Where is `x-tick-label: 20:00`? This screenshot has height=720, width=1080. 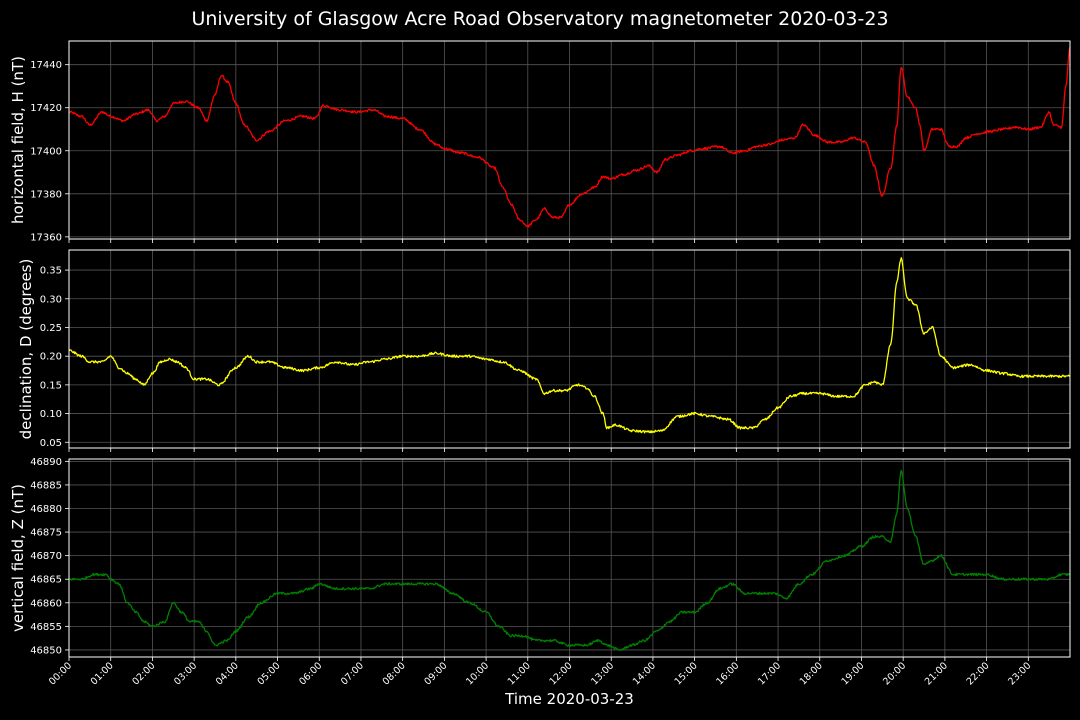
x-tick-label: 20:00 is located at coordinates (894, 673).